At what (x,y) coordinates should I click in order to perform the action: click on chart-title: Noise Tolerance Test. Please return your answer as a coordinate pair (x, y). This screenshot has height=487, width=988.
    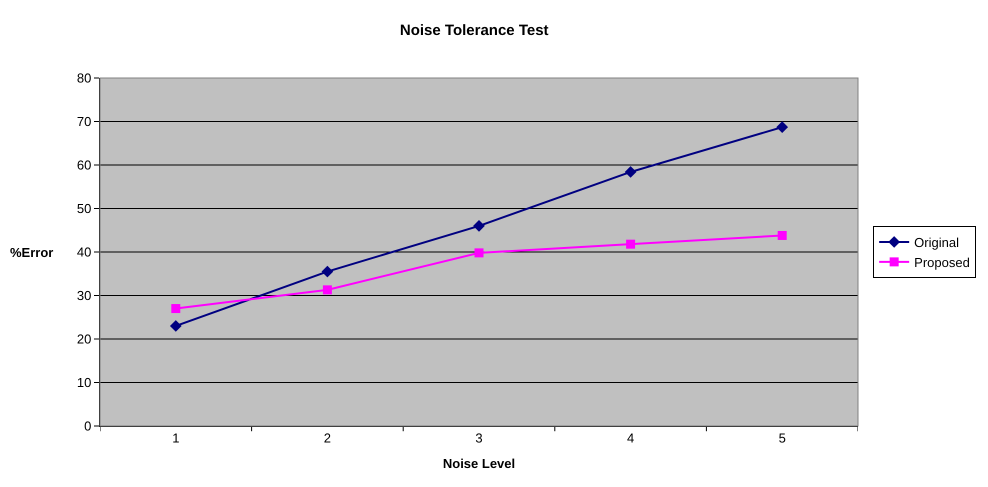
    Looking at the image, I should click on (474, 30).